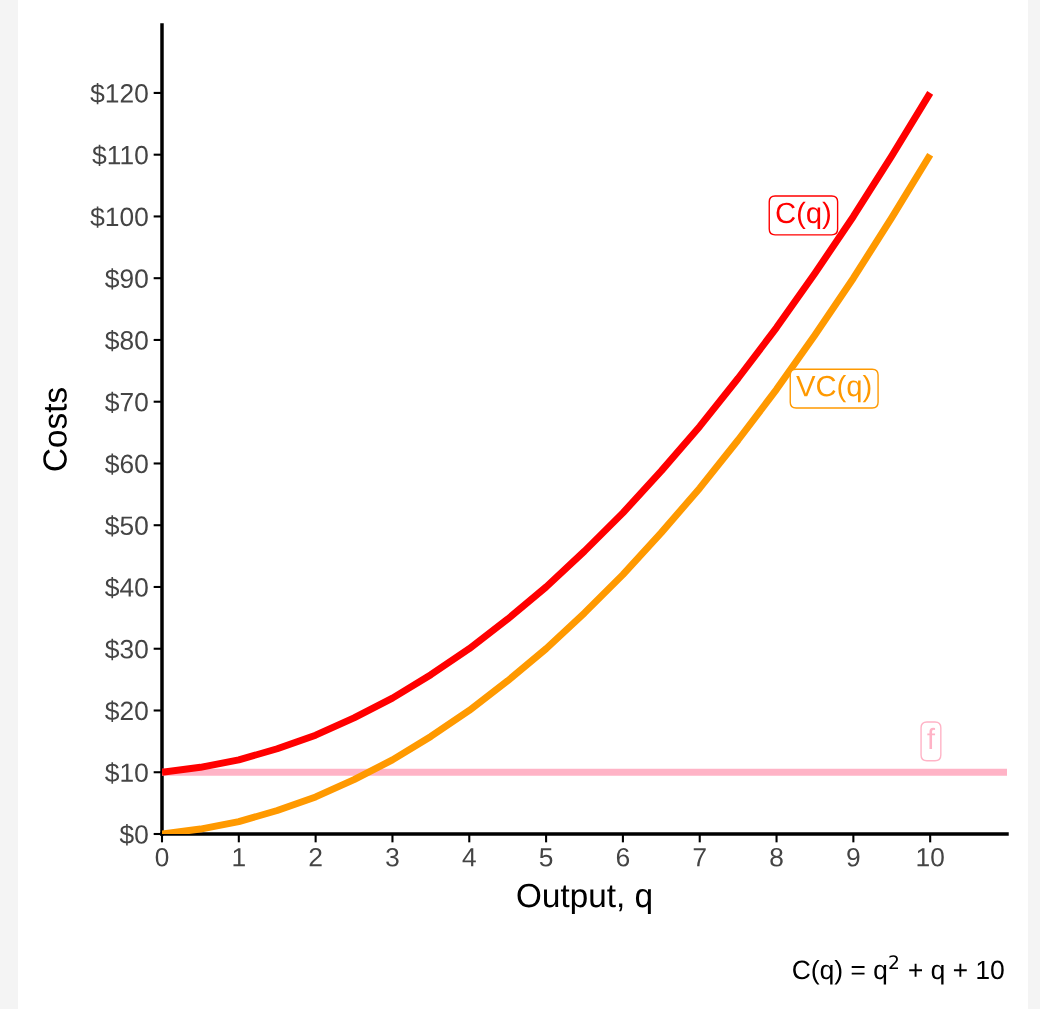 This screenshot has width=1040, height=1009. Describe the element at coordinates (776, 857) in the screenshot. I see `x-tick-label: 8` at that location.